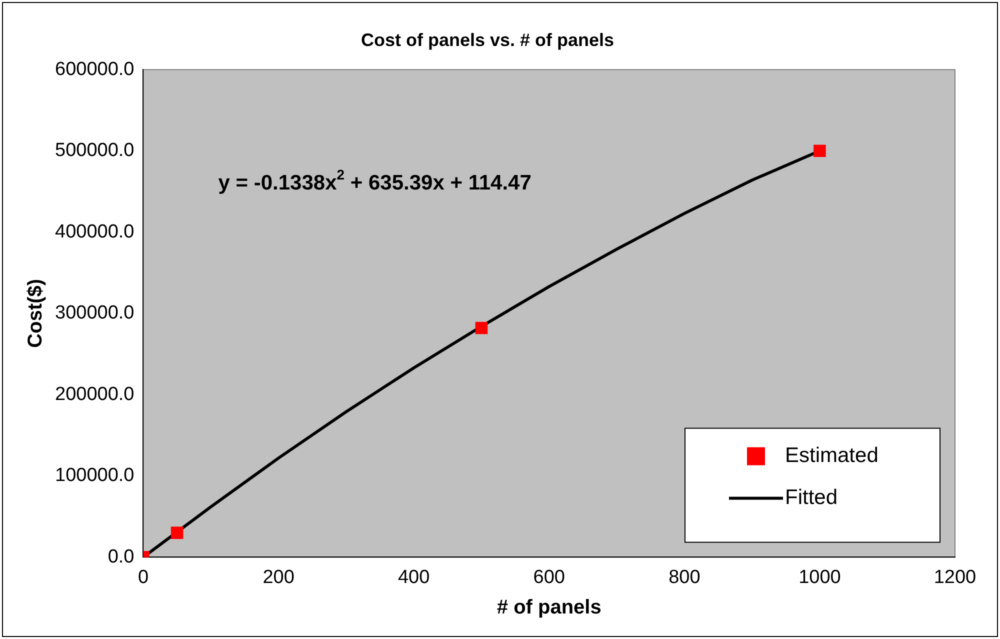 Image resolution: width=1000 pixels, height=639 pixels. What do you see at coordinates (811, 497) in the screenshot?
I see `legend-label: Fitted` at bounding box center [811, 497].